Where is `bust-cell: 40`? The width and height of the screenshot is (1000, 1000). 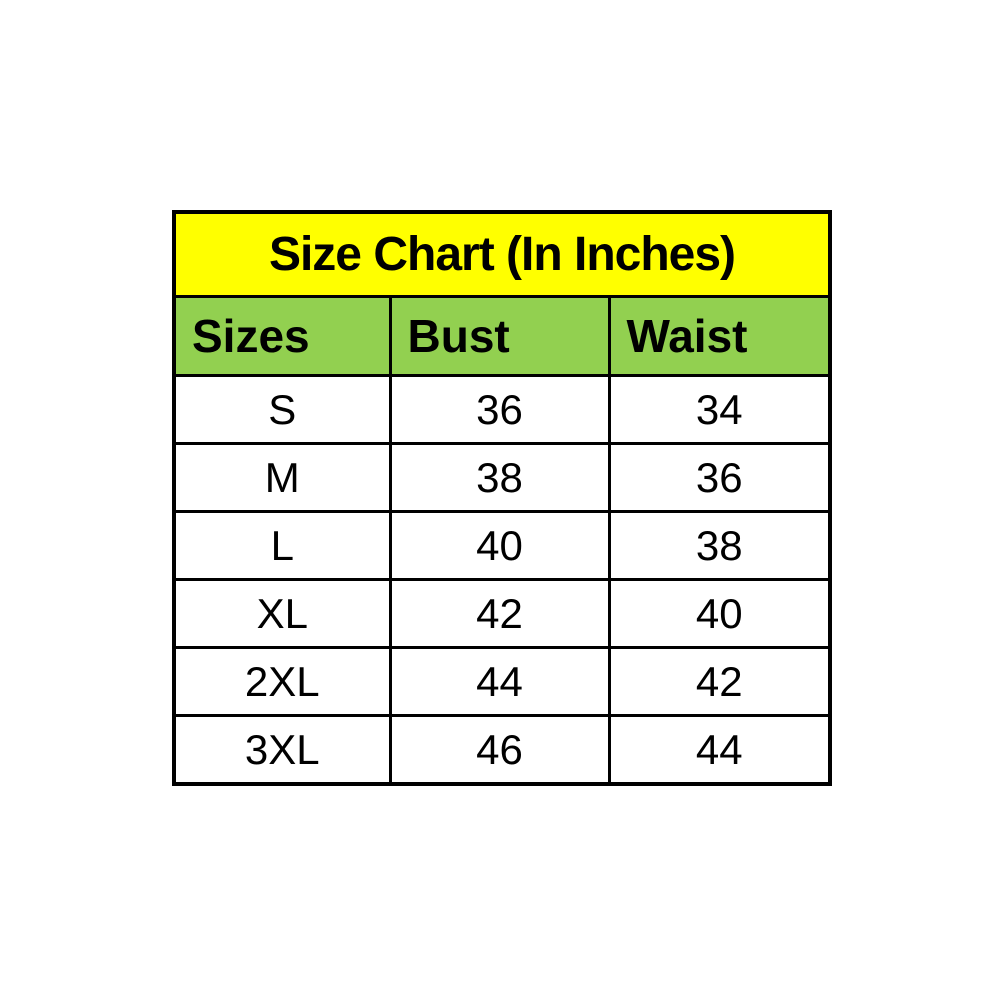
bust-cell: 40 is located at coordinates (499, 545).